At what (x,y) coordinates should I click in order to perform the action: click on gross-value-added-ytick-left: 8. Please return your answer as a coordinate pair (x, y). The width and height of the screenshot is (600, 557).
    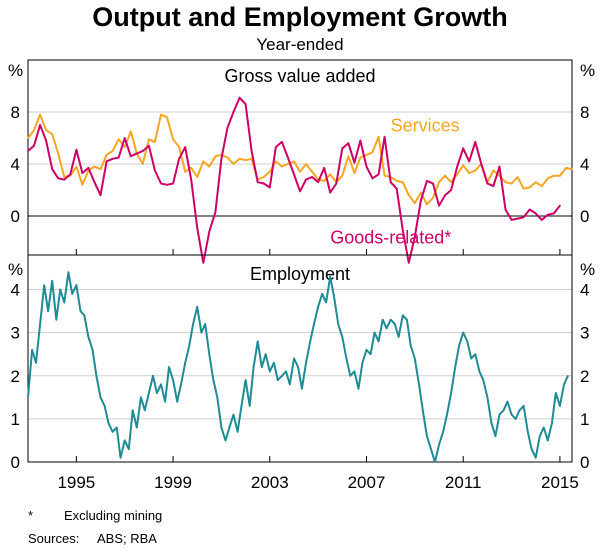
    Looking at the image, I should click on (15, 112).